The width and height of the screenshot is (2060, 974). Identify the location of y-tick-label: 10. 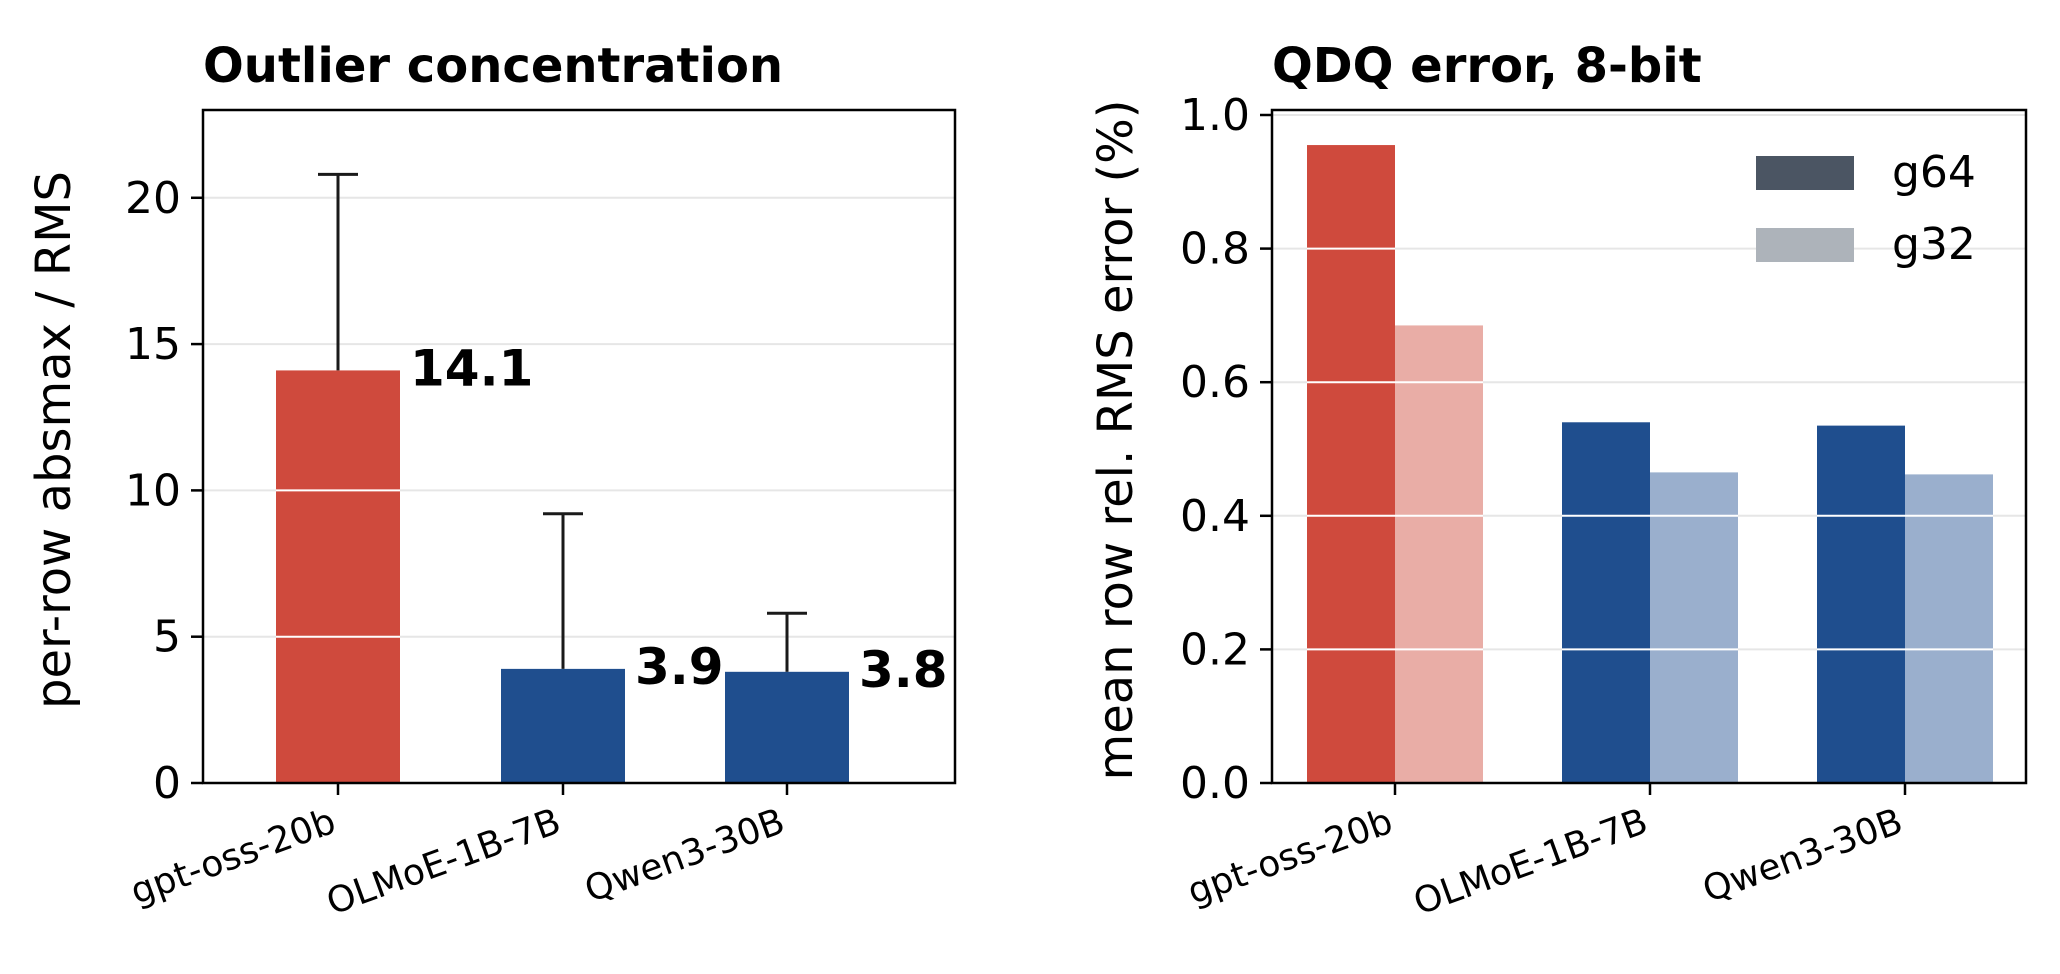
(153, 490).